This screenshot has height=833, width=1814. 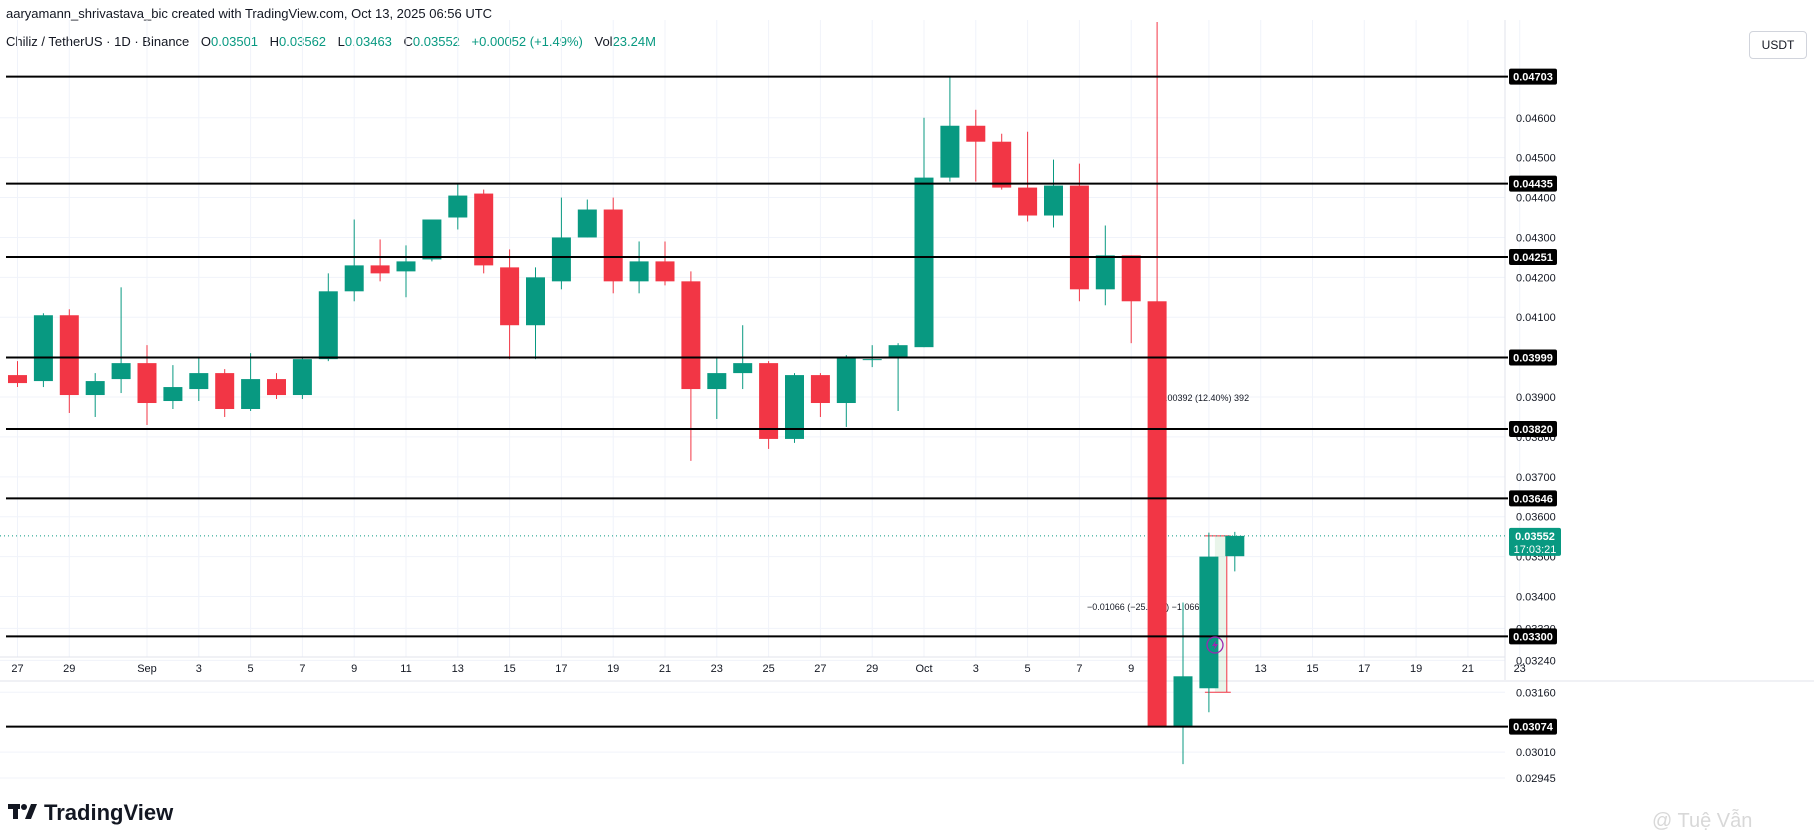 What do you see at coordinates (368, 41) in the screenshot?
I see `low-value: 0.03463` at bounding box center [368, 41].